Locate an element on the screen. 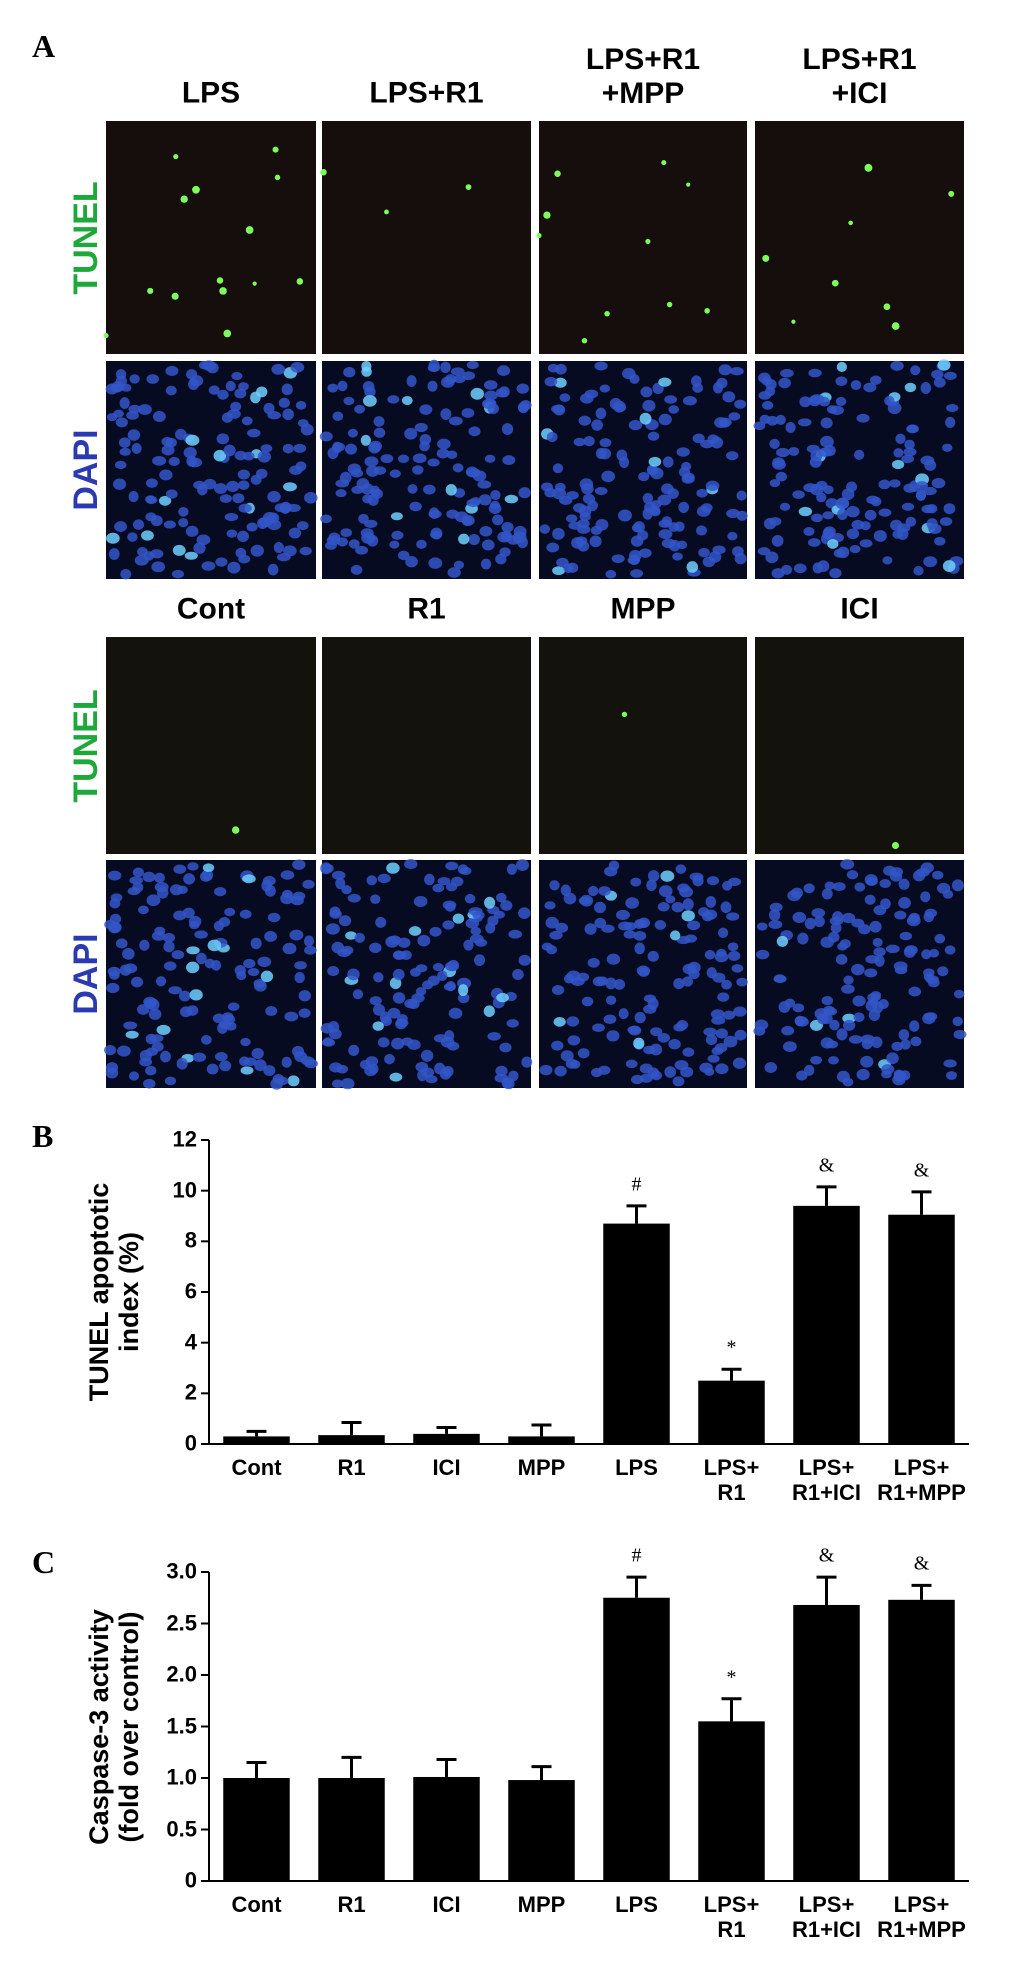 This screenshot has height=1973, width=1033. y-axis-label: TUNEL apoptotic index (%) is located at coordinates (113, 1292).